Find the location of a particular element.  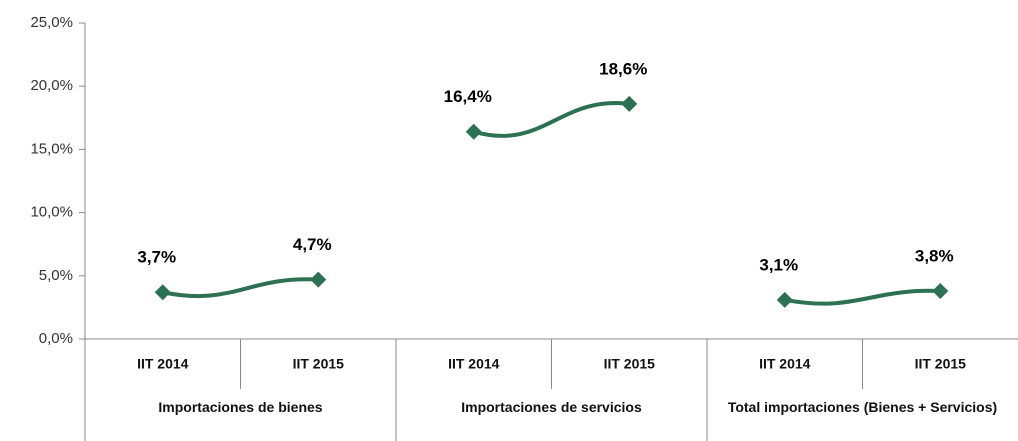

data-label: 3,7% is located at coordinates (156, 257).